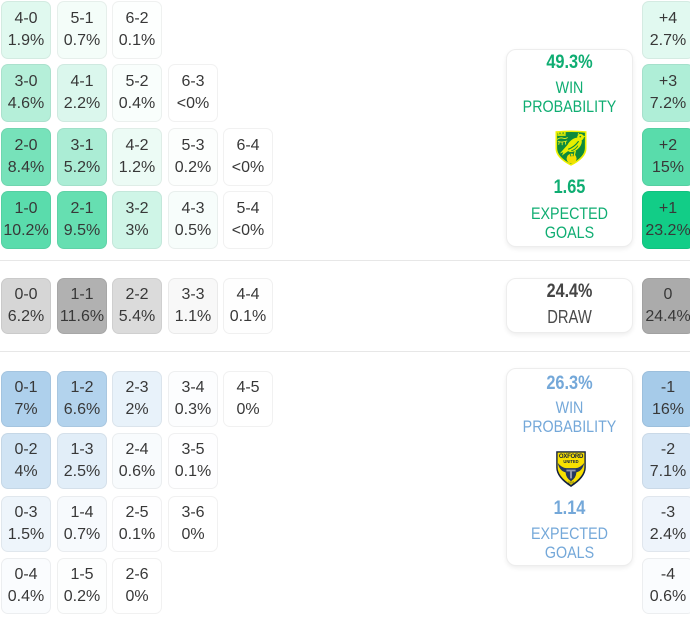 The image size is (690, 619). I want to click on svg-text: 1893, so click(571, 483).